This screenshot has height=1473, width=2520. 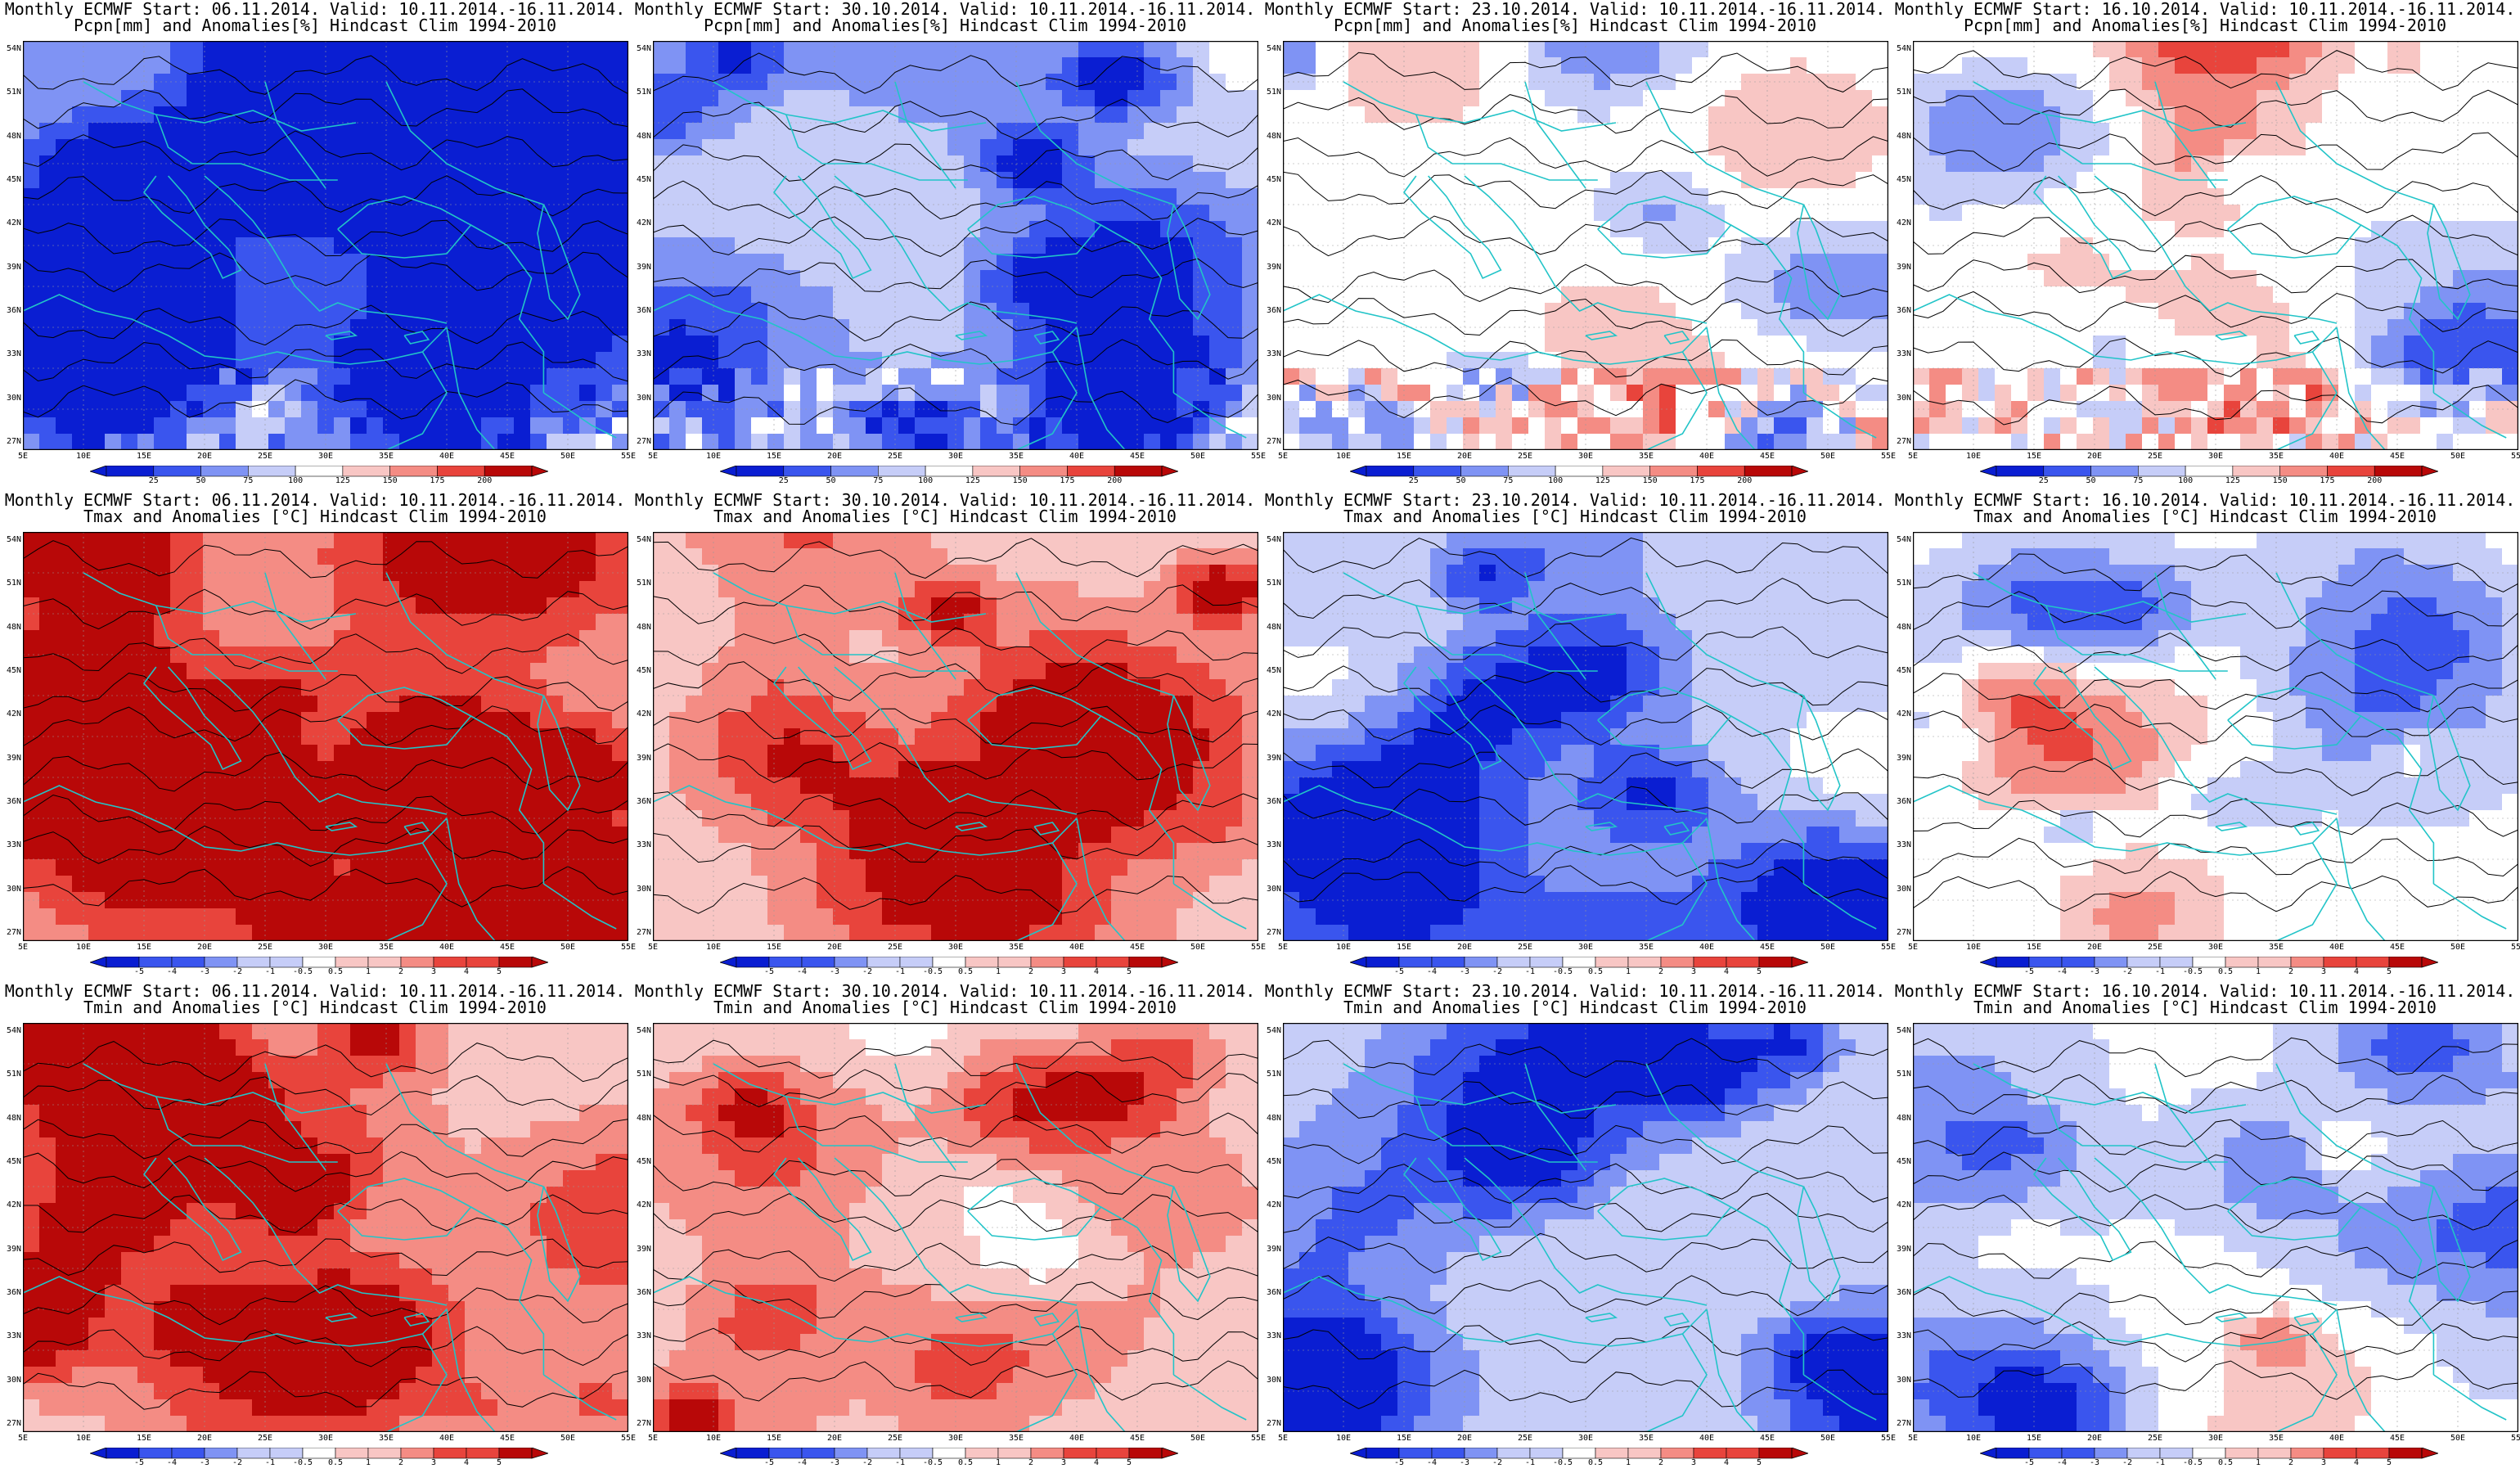 What do you see at coordinates (1414, 481) in the screenshot?
I see `colorbar-label: 25` at bounding box center [1414, 481].